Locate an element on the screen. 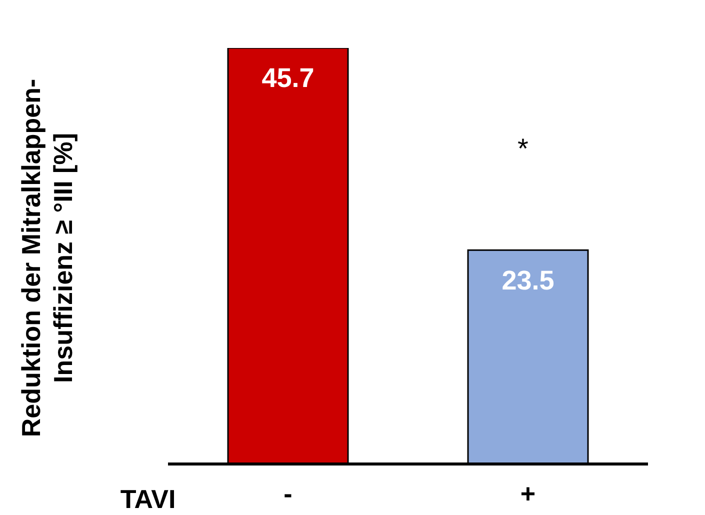 The image size is (705, 515). data-label: 45.7 is located at coordinates (288, 78).